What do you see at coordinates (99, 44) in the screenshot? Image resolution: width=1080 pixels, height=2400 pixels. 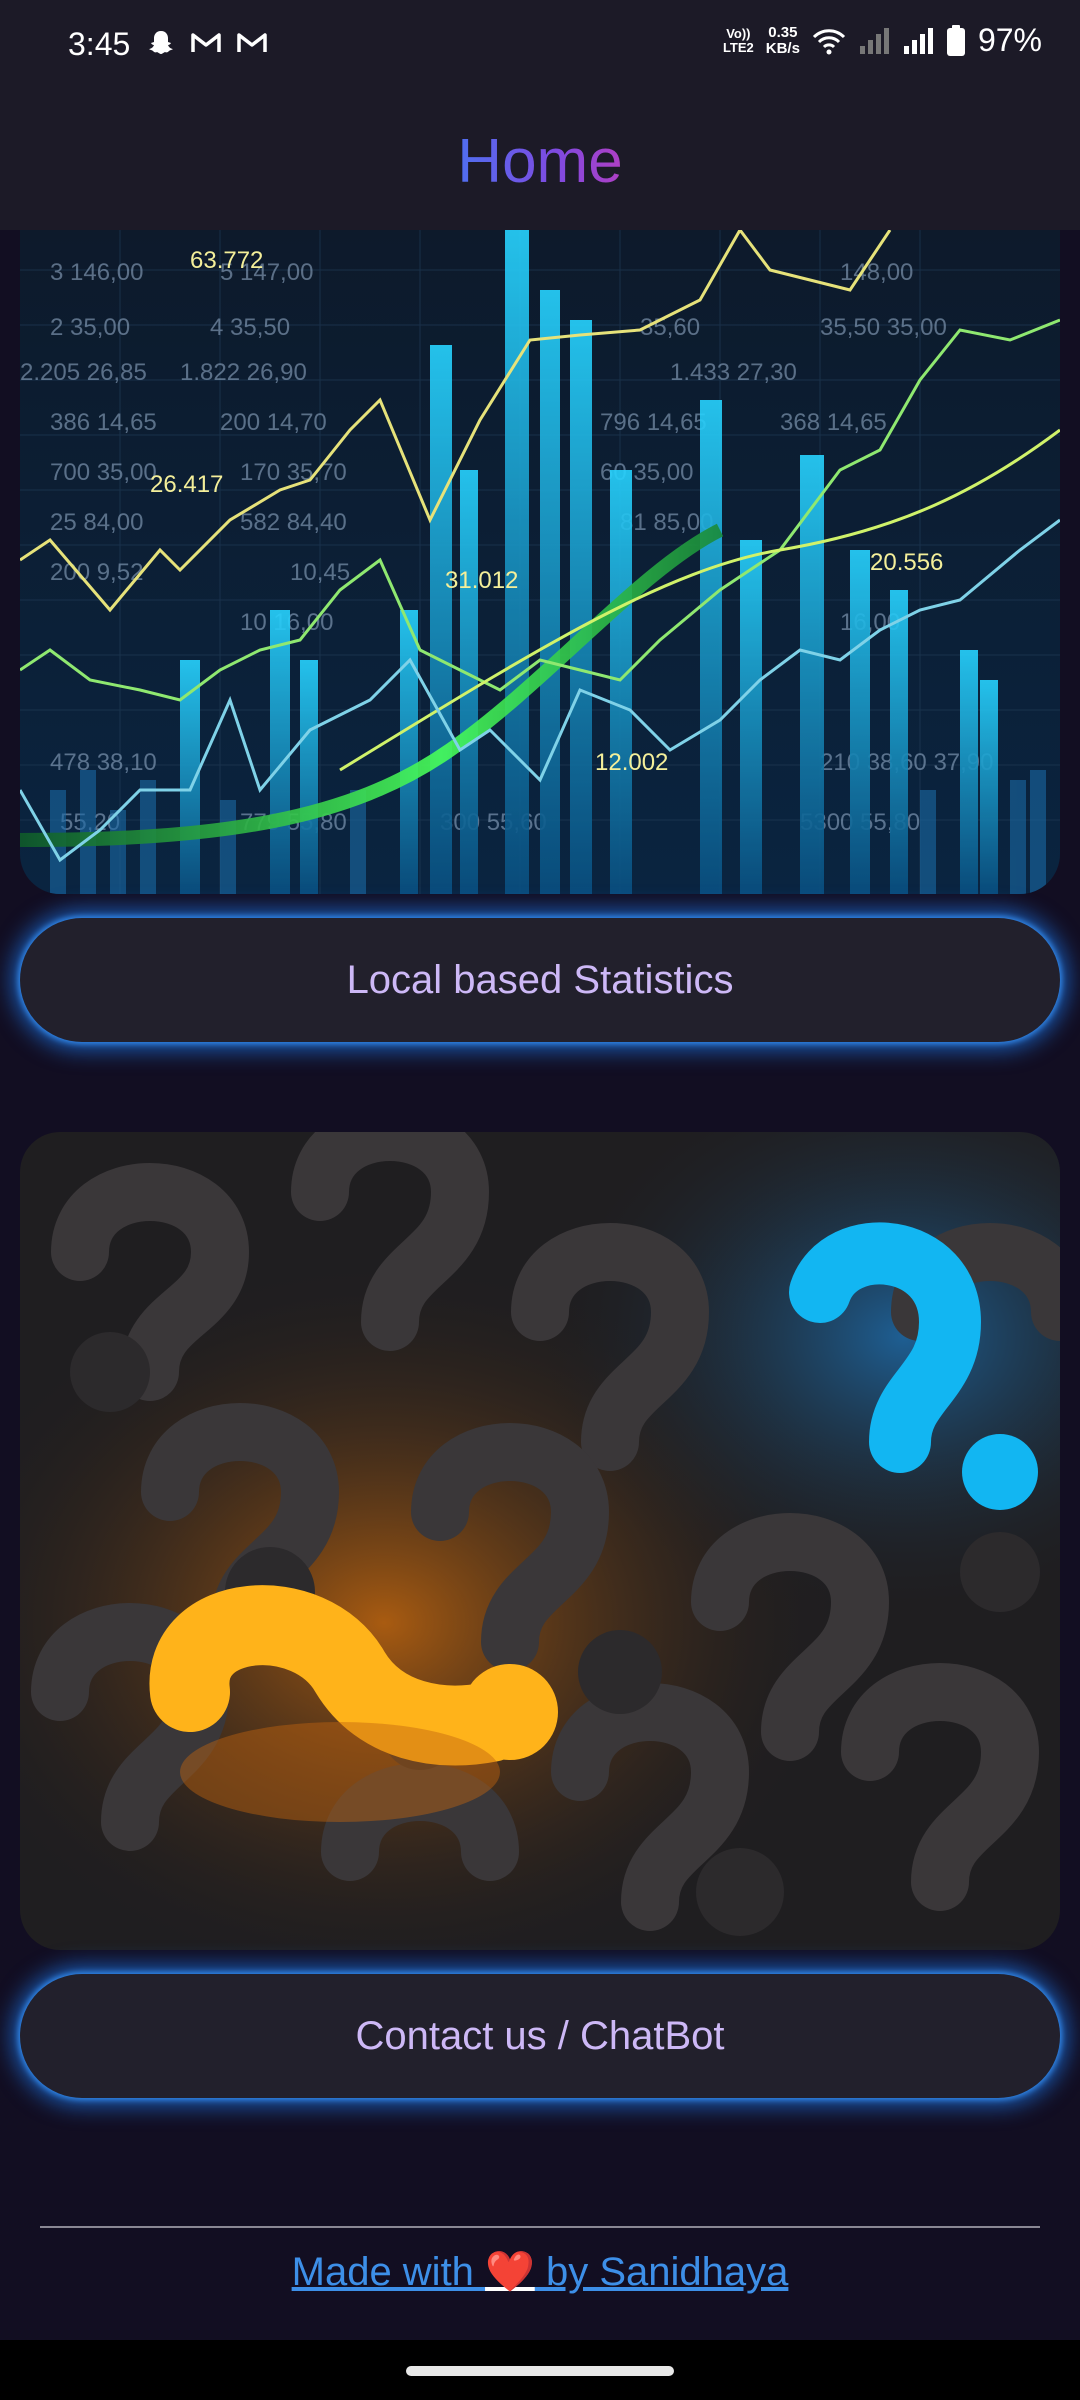 I see `status-time: 3:45` at bounding box center [99, 44].